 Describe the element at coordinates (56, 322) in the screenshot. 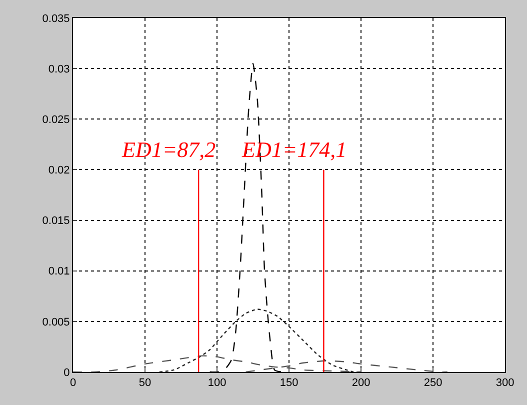

I see `y-tick-label: 0.005` at that location.